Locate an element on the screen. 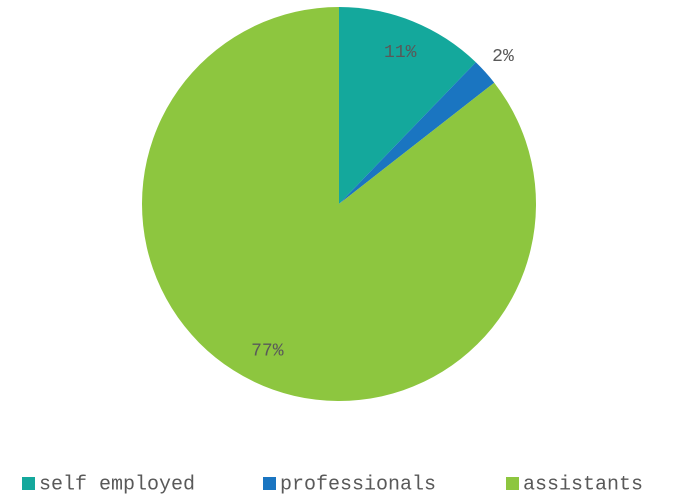 The height and width of the screenshot is (496, 675). data-label: 2% is located at coordinates (503, 57).